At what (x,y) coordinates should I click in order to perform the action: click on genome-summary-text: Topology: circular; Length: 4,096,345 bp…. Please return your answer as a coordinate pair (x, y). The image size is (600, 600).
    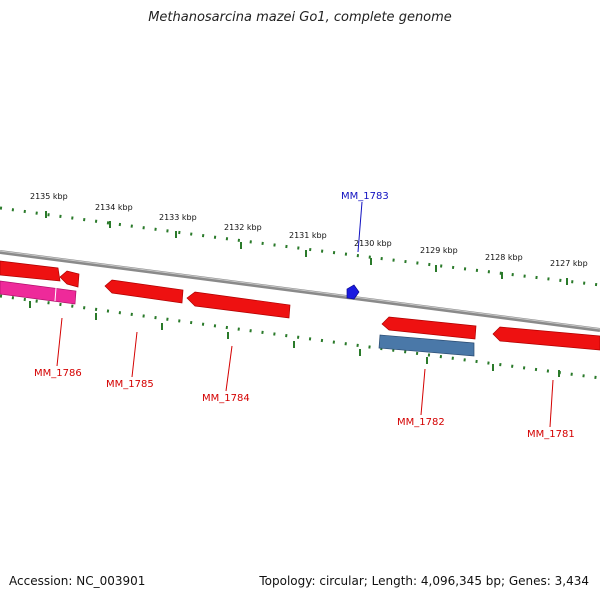
    Looking at the image, I should click on (424, 581).